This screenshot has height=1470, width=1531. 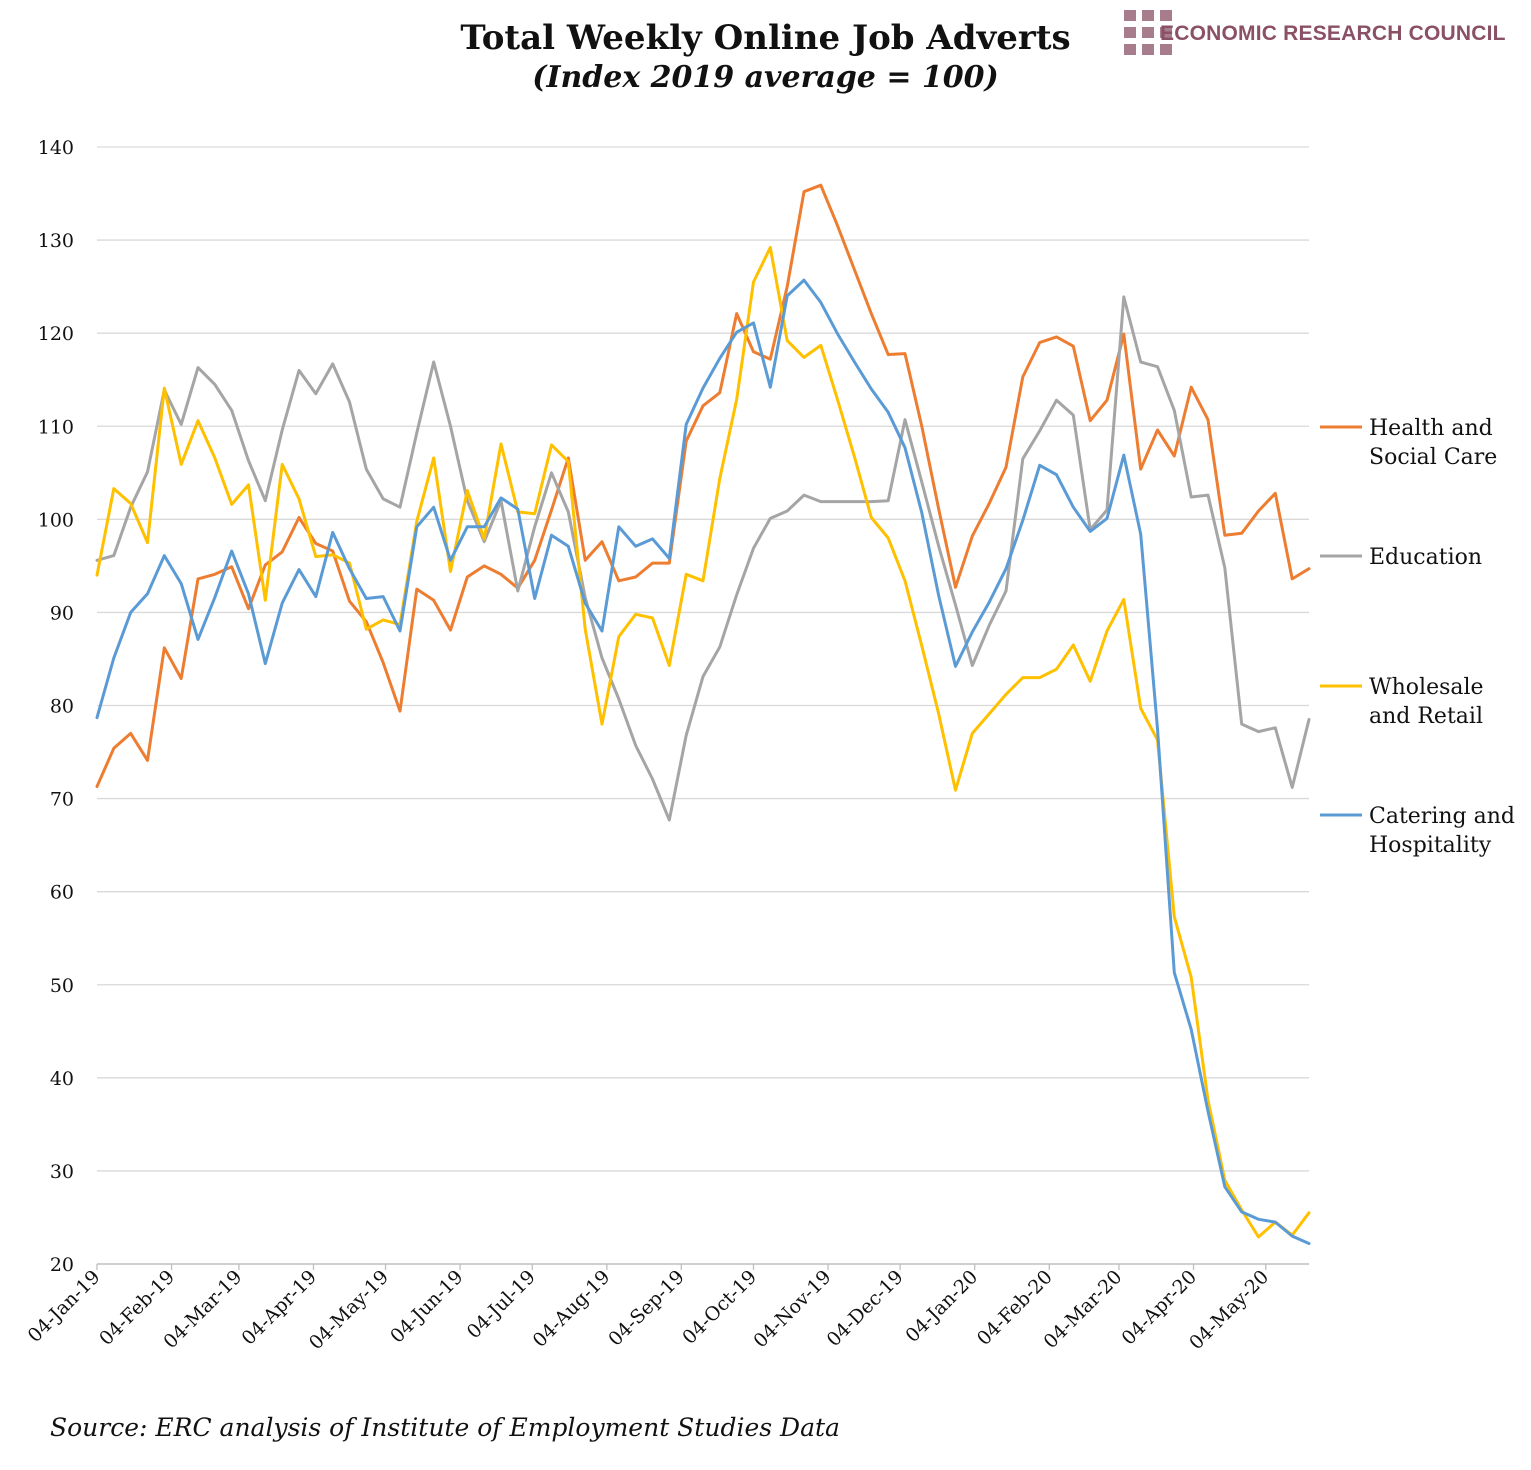 I want to click on y-tick-label: 70, so click(x=62, y=800).